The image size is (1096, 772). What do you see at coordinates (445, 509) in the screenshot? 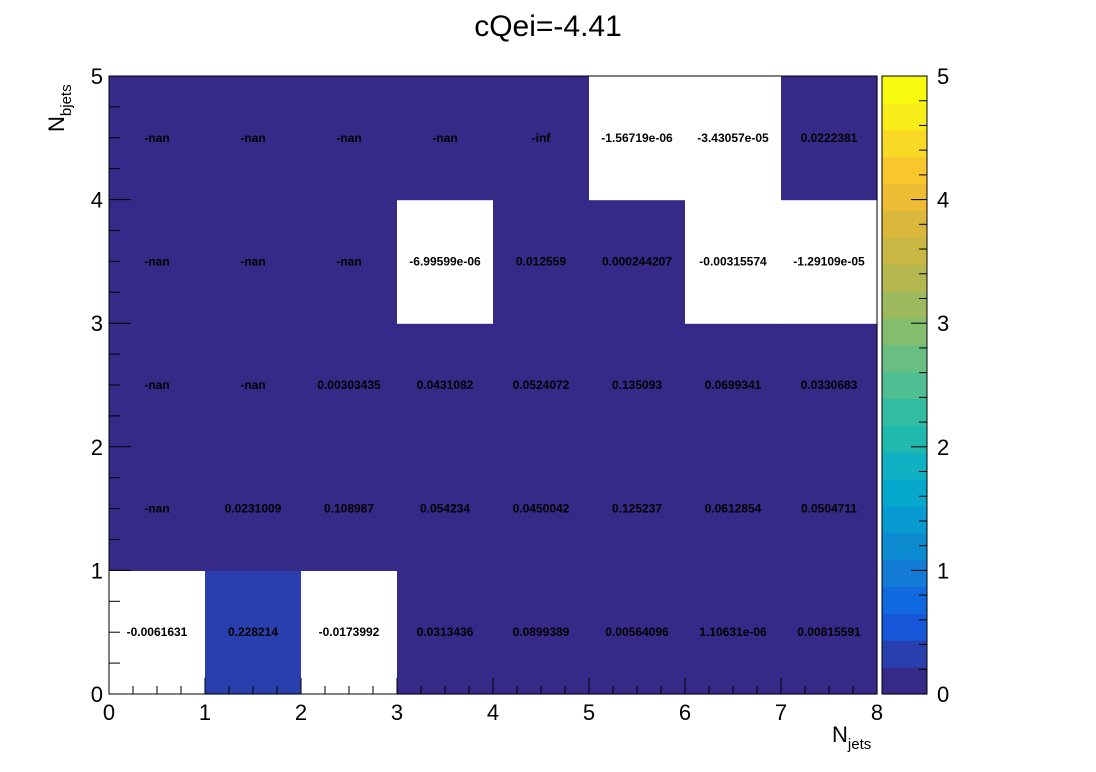
I see `cell-value-label: 0.054234` at bounding box center [445, 509].